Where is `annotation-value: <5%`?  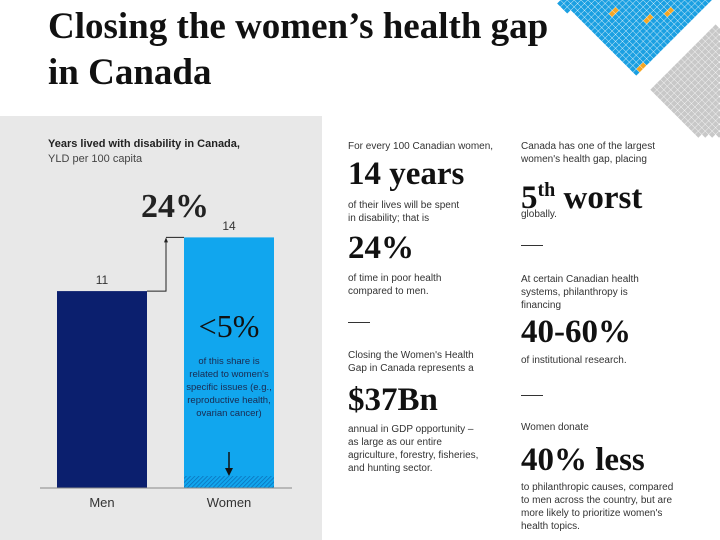
annotation-value: <5% is located at coordinates (229, 326).